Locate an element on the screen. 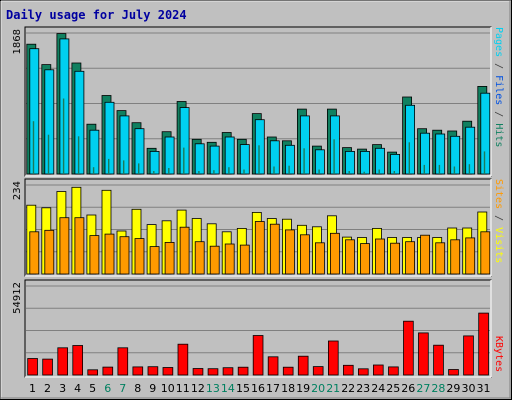 This screenshot has height=400, width=512. x-tick-label: 2 is located at coordinates (47, 388).